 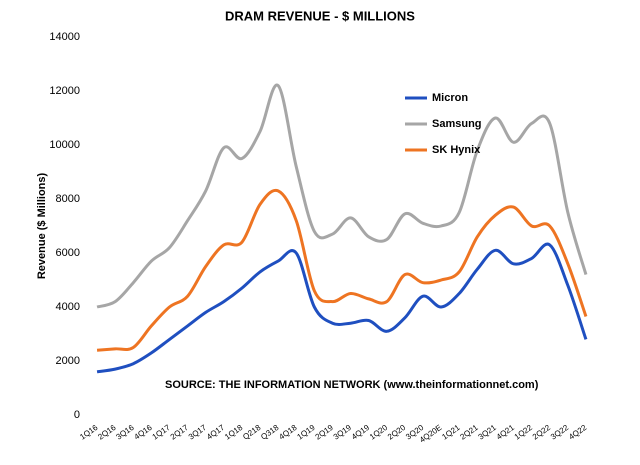 I want to click on y-tick-label: 0, so click(x=77, y=415).